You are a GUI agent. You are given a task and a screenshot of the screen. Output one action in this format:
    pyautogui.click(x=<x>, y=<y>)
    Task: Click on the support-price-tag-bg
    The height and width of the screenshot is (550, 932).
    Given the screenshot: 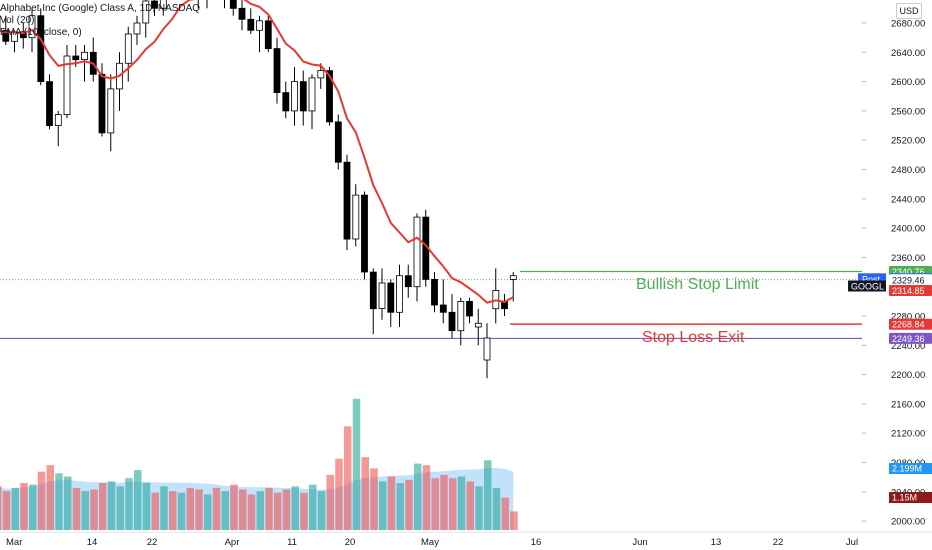 What is the action you would take?
    pyautogui.click(x=910, y=338)
    